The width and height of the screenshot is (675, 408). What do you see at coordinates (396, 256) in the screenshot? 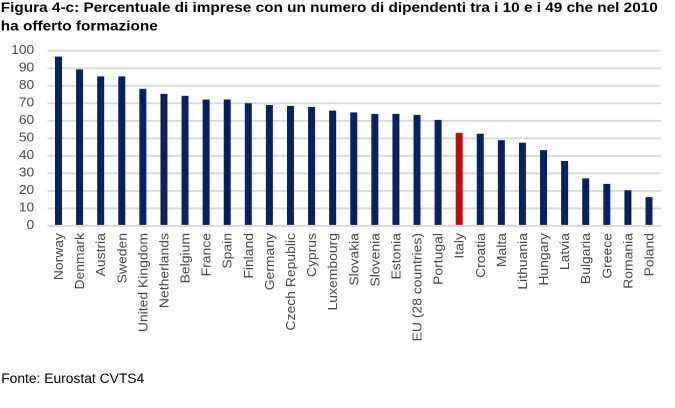
I see `svg-text: Estonia` at bounding box center [396, 256].